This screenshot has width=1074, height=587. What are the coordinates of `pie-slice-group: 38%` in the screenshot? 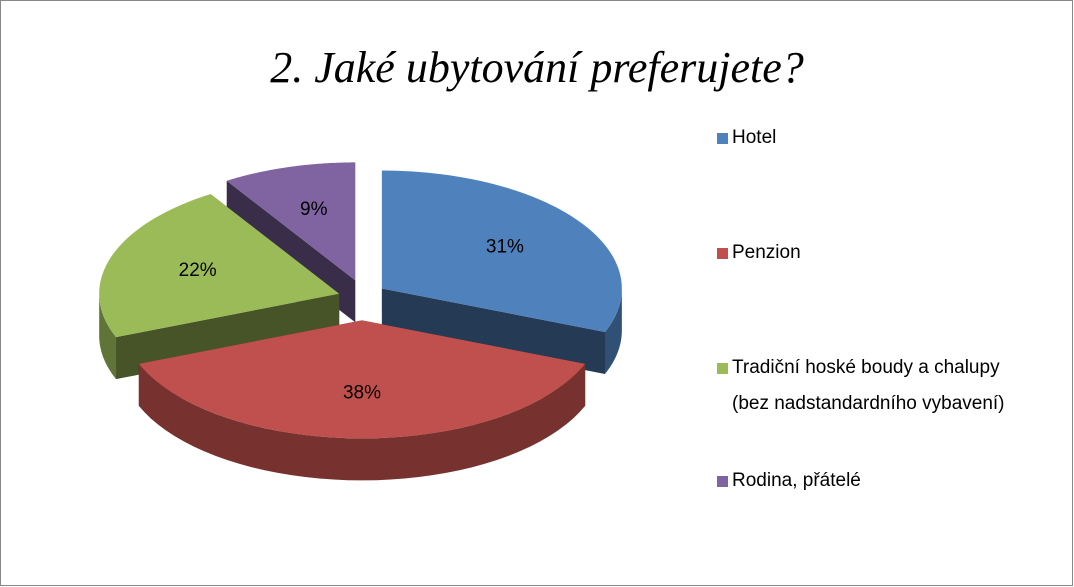 It's located at (362, 400).